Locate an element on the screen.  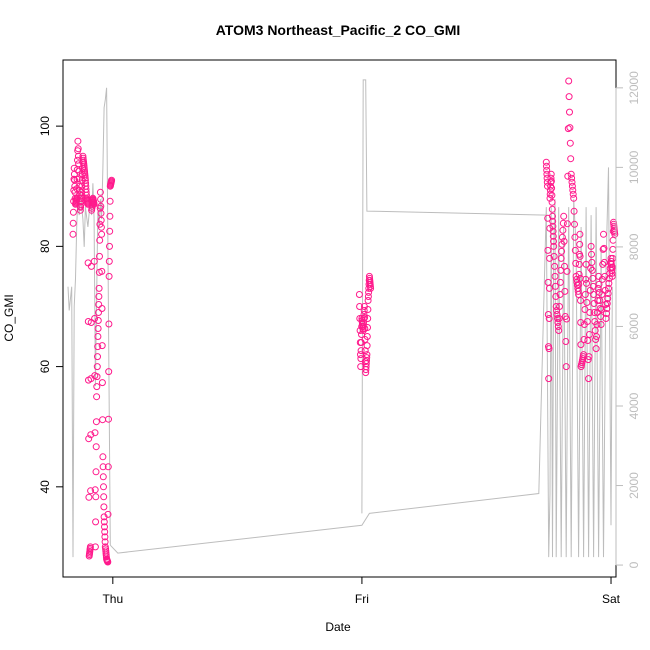
y-left-tick-label: 60 is located at coordinates (45, 367).